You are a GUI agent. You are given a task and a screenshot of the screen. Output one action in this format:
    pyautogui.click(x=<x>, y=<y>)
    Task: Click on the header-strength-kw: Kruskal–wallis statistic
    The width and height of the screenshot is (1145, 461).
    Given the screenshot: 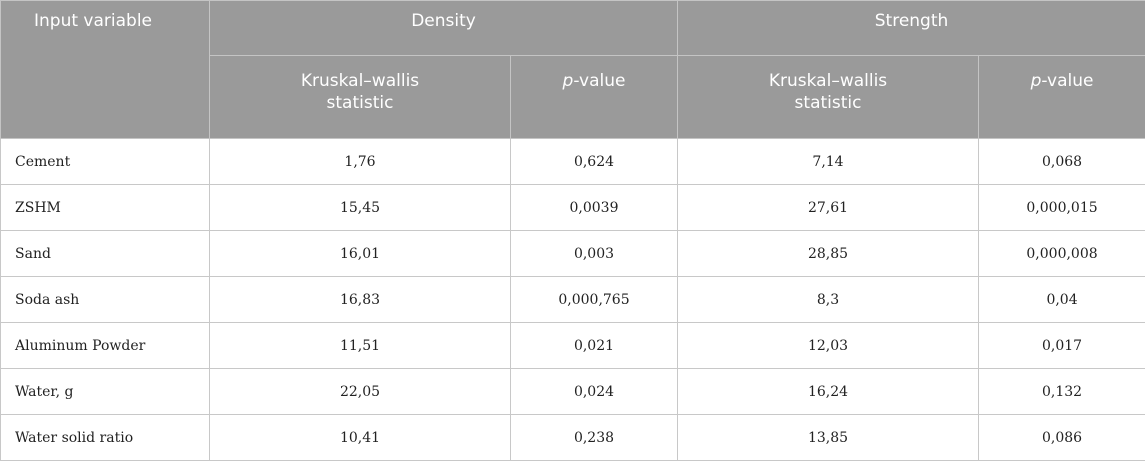 What is the action you would take?
    pyautogui.click(x=828, y=97)
    